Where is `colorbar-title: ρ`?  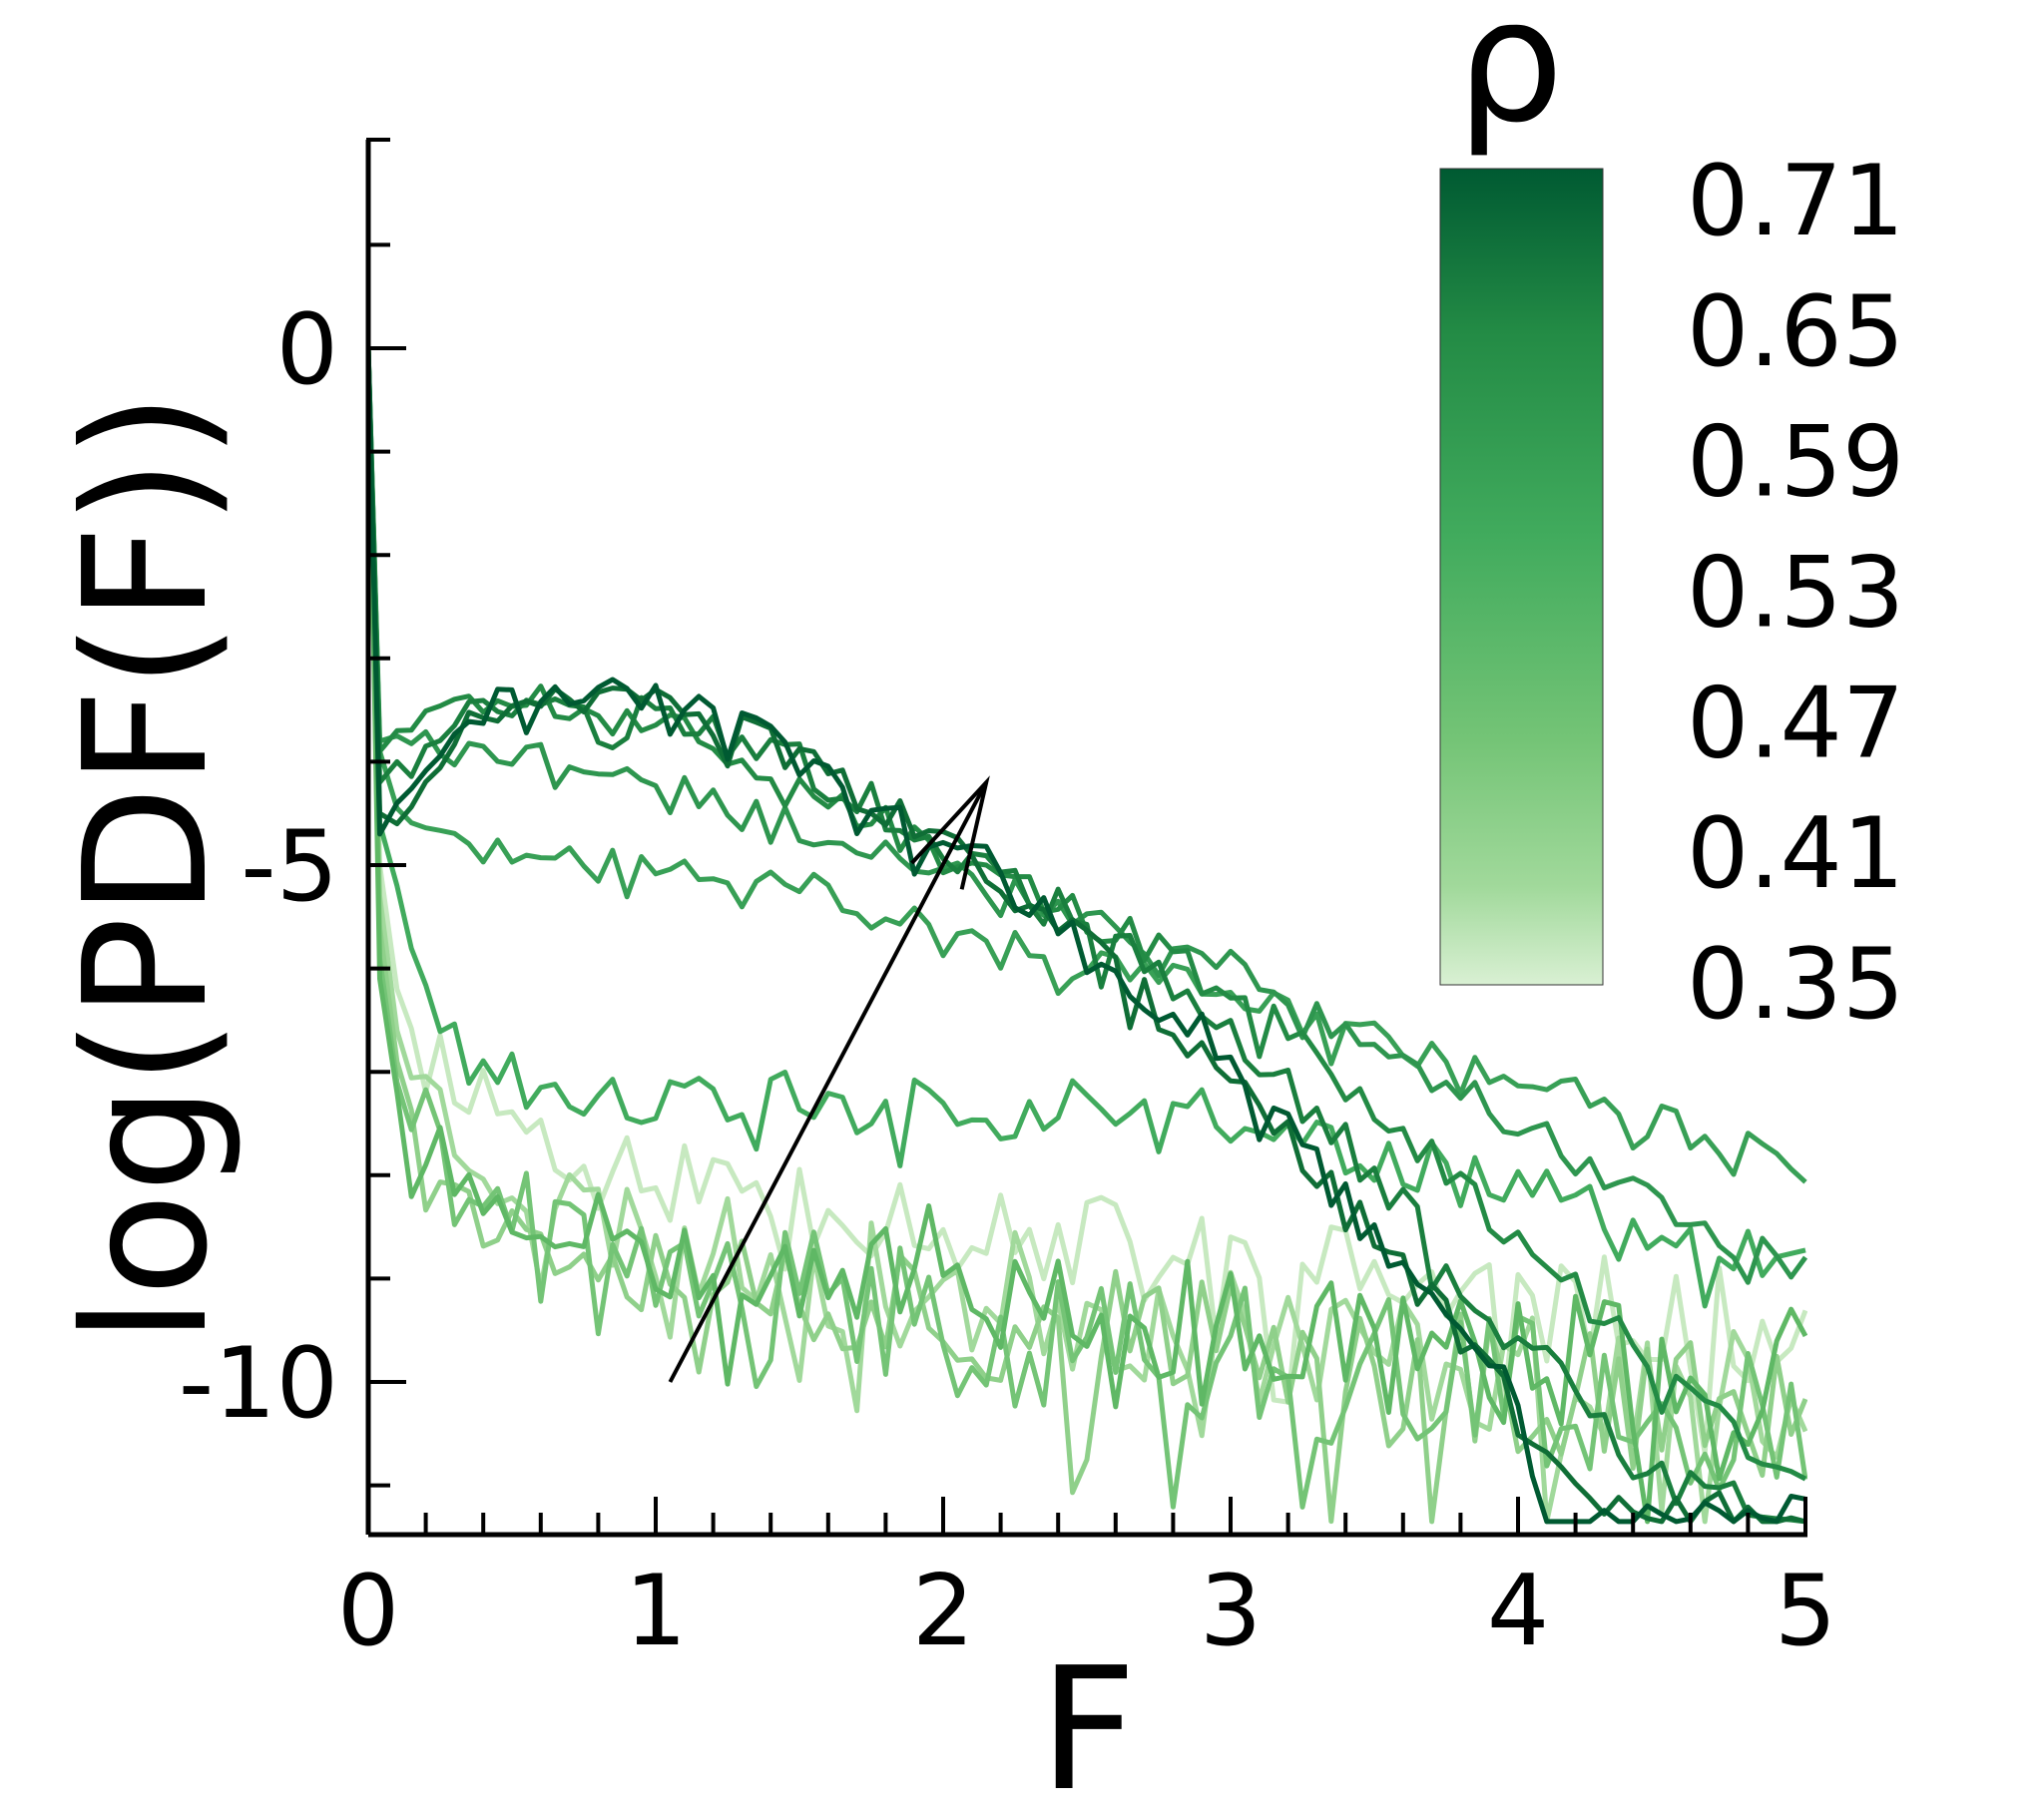 colorbar-title: ρ is located at coordinates (1510, 80).